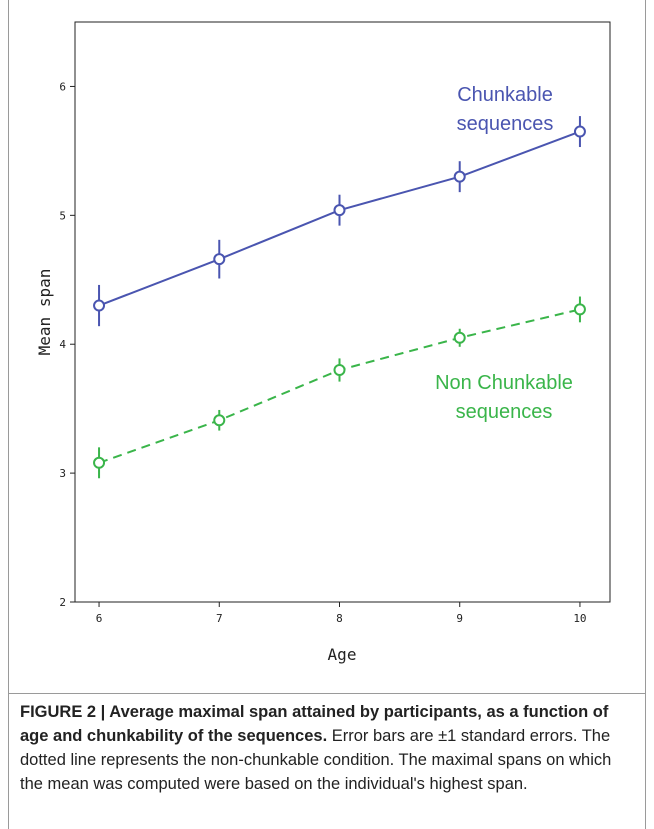 This screenshot has width=654, height=829. What do you see at coordinates (99, 618) in the screenshot?
I see `x-tick-label: 6` at bounding box center [99, 618].